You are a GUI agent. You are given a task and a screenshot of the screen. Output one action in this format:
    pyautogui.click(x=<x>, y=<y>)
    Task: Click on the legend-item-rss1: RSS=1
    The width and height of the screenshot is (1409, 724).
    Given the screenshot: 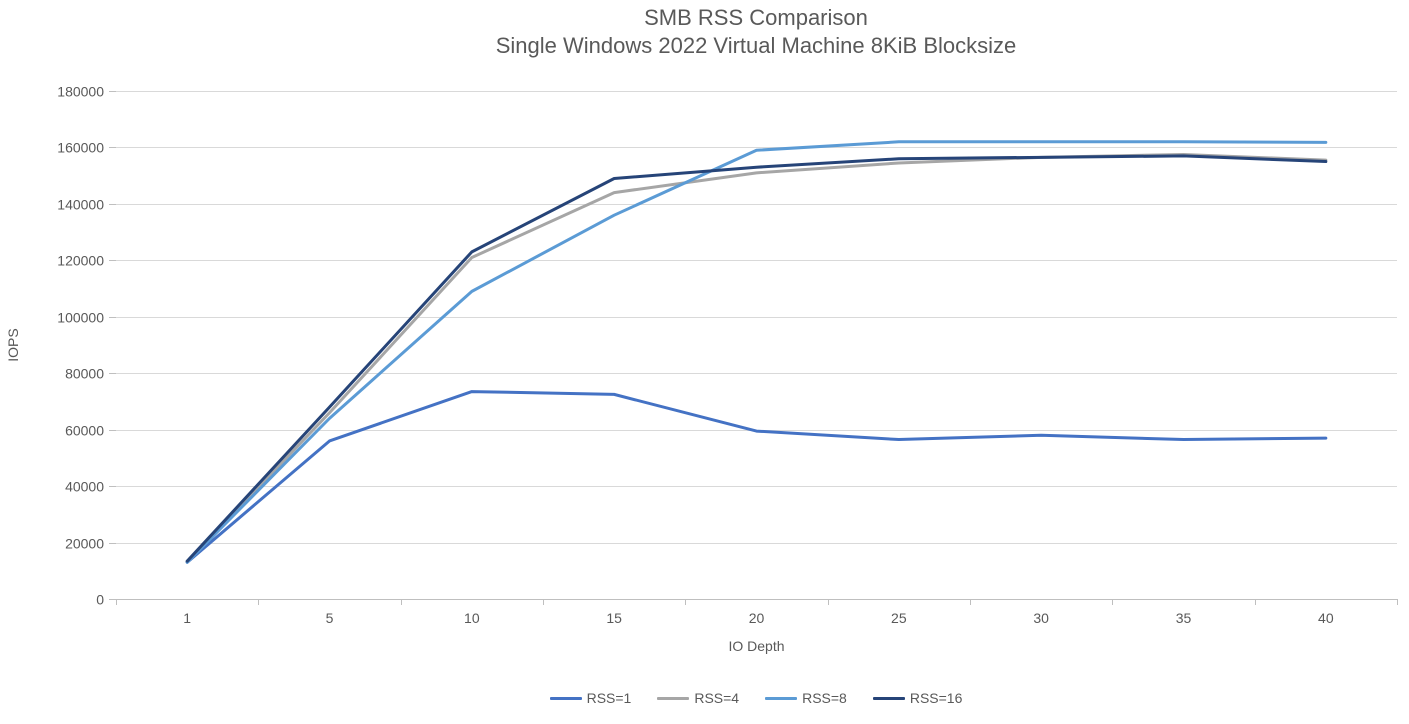 What is the action you would take?
    pyautogui.click(x=590, y=698)
    